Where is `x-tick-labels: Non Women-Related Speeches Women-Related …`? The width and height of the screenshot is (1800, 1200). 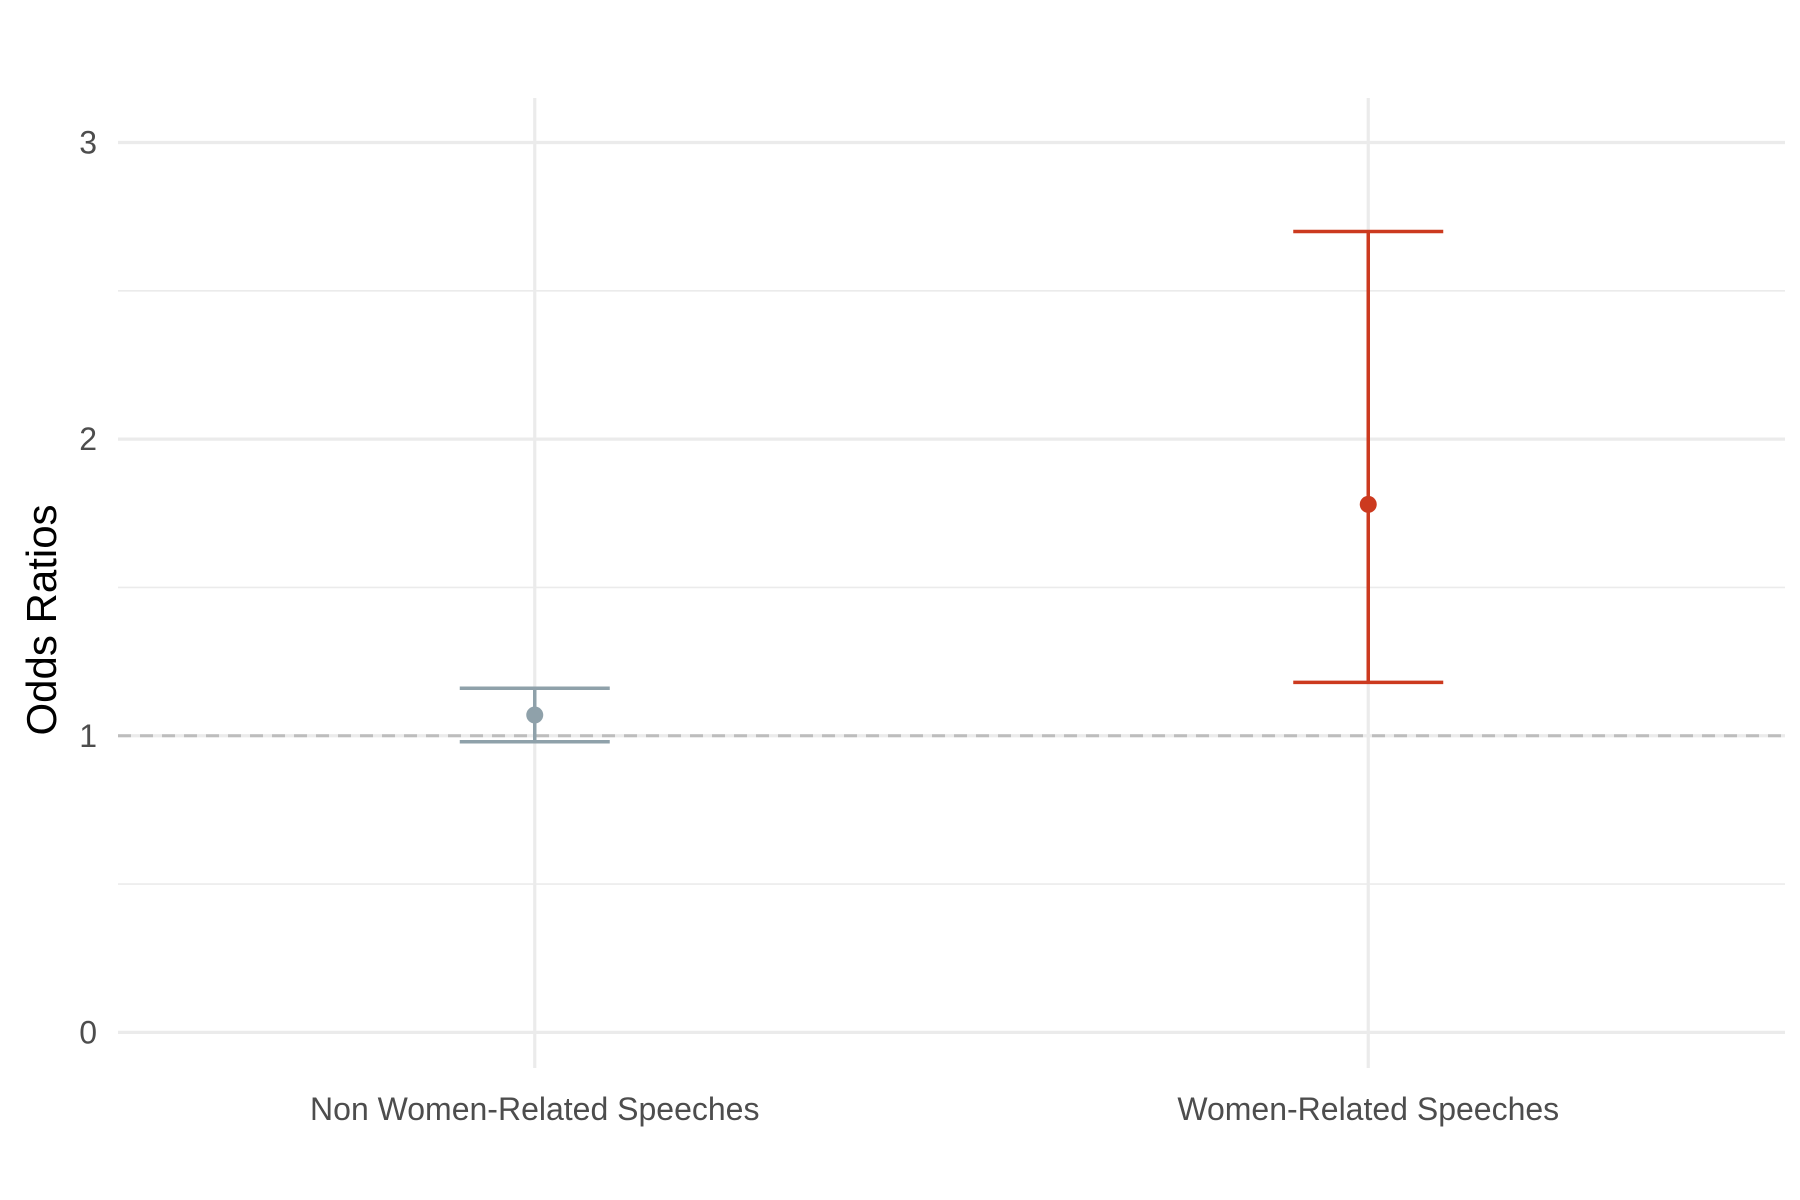
x-tick-labels: Non Women-Related Speeches Women-Related … is located at coordinates (934, 1109).